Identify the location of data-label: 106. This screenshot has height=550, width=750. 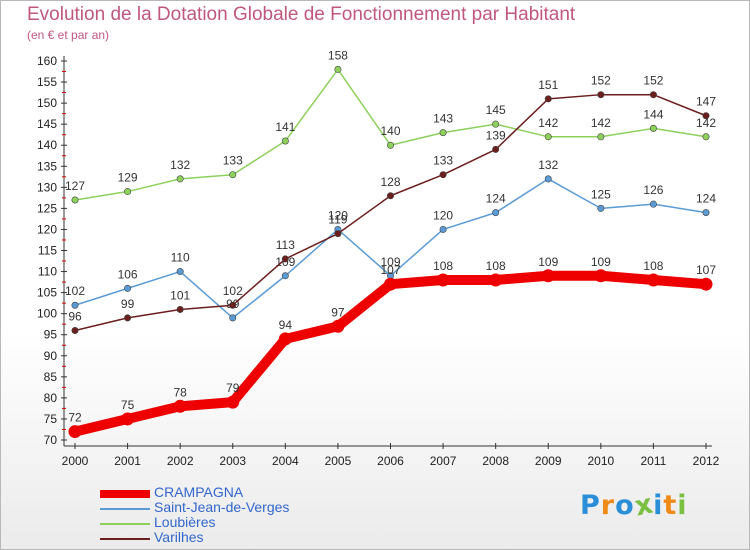
(128, 274).